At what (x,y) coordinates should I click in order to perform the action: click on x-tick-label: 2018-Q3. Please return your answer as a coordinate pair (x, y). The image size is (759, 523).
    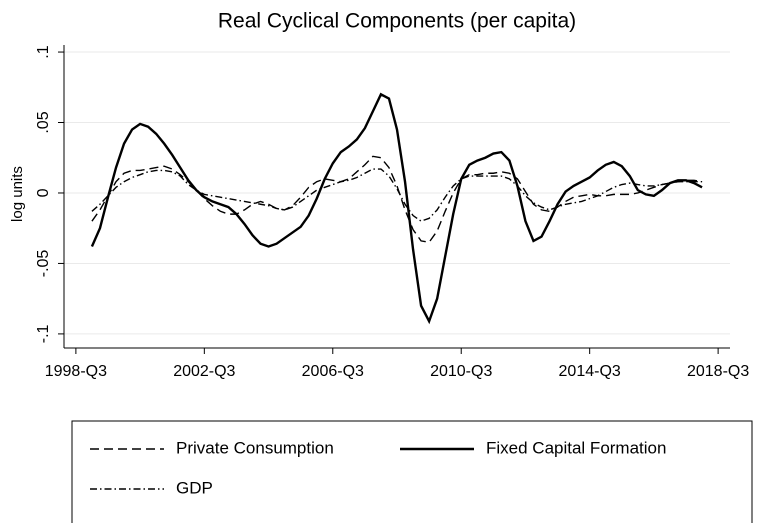
    Looking at the image, I should click on (718, 371).